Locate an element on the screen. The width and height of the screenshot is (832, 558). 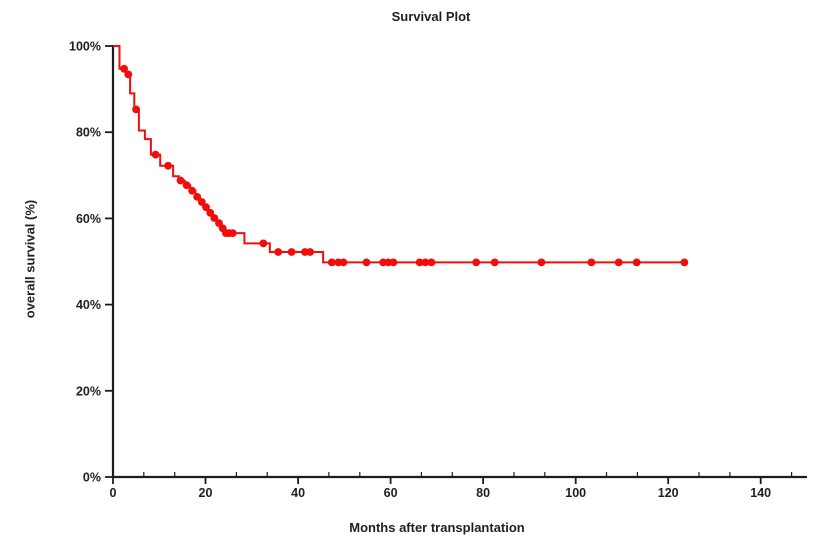
x-tick-label: 20 is located at coordinates (206, 493).